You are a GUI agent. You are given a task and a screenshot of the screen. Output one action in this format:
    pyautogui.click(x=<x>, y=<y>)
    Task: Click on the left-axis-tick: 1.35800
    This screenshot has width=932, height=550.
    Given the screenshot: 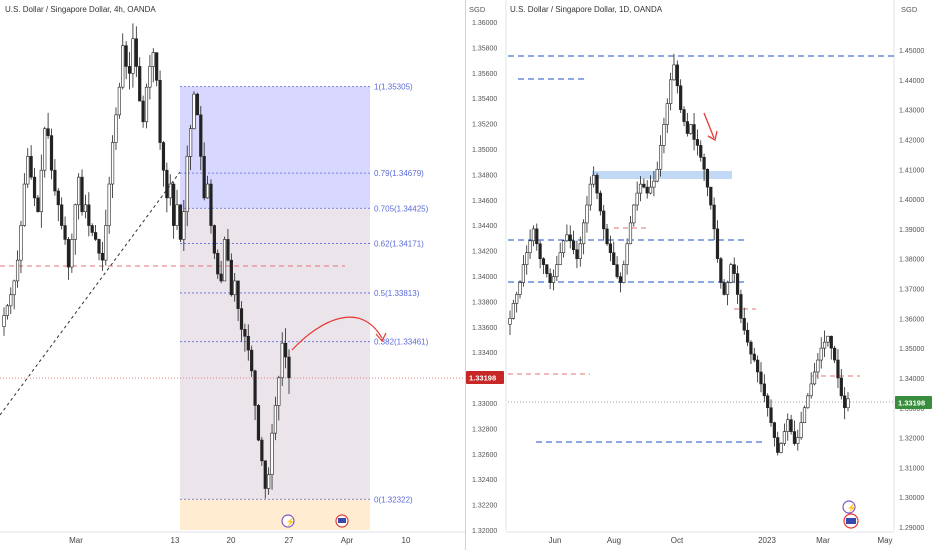 What is the action you would take?
    pyautogui.click(x=484, y=48)
    